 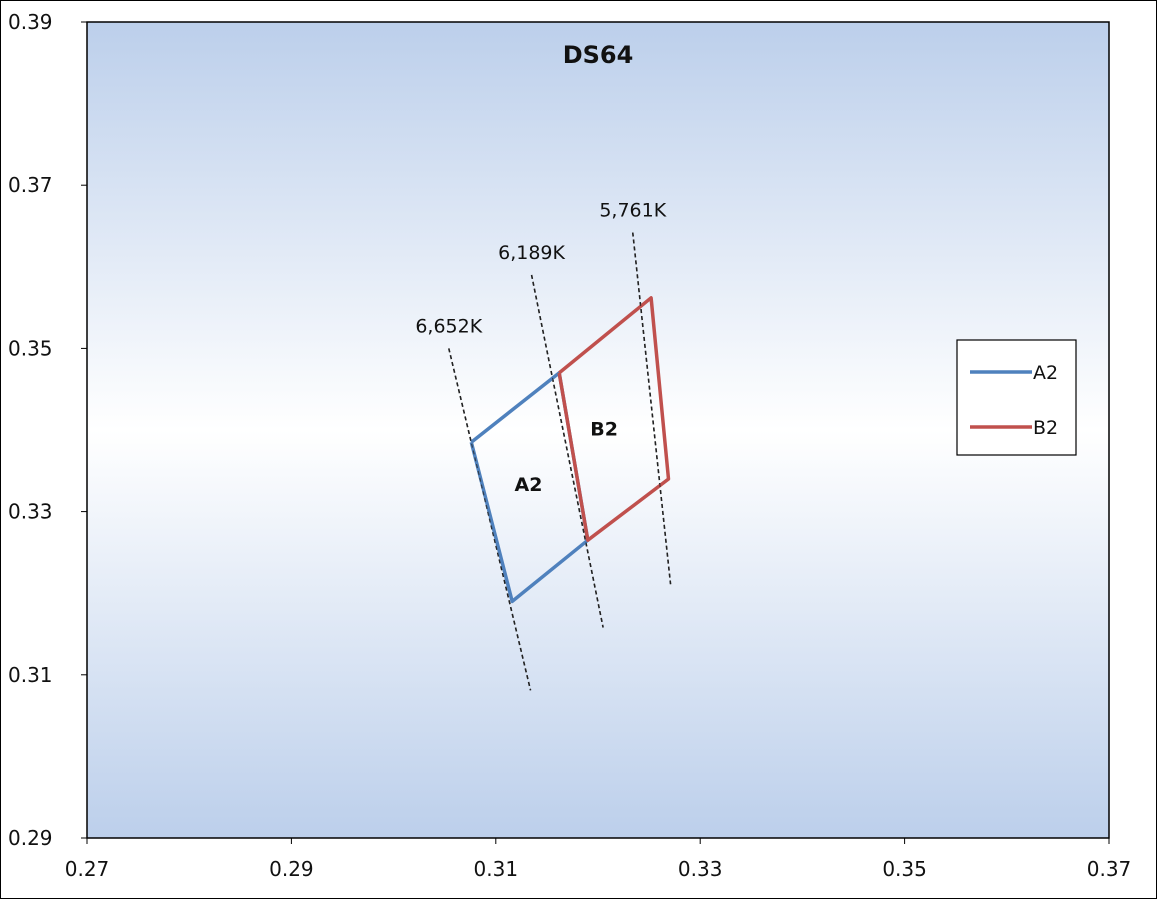 What do you see at coordinates (30, 675) in the screenshot?
I see `y-tick-label: 0.31` at bounding box center [30, 675].